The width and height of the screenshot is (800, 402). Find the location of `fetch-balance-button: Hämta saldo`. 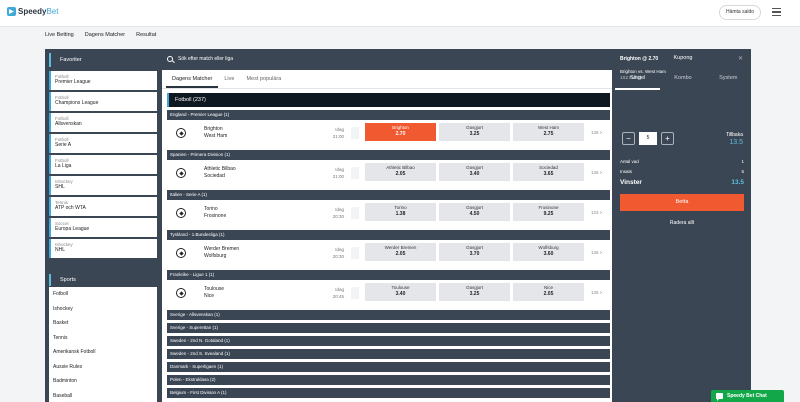

fetch-balance-button: Hämta saldo is located at coordinates (740, 12).